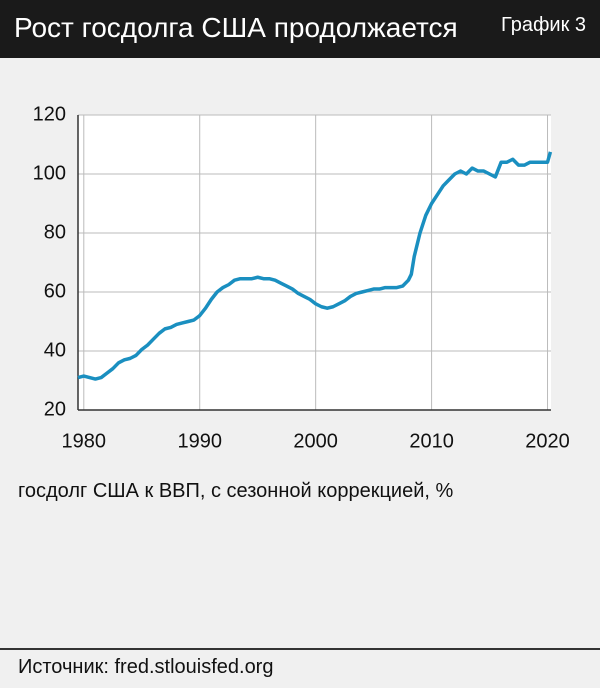 The width and height of the screenshot is (600, 688). Describe the element at coordinates (431, 441) in the screenshot. I see `x-tick-label: 2010` at that location.